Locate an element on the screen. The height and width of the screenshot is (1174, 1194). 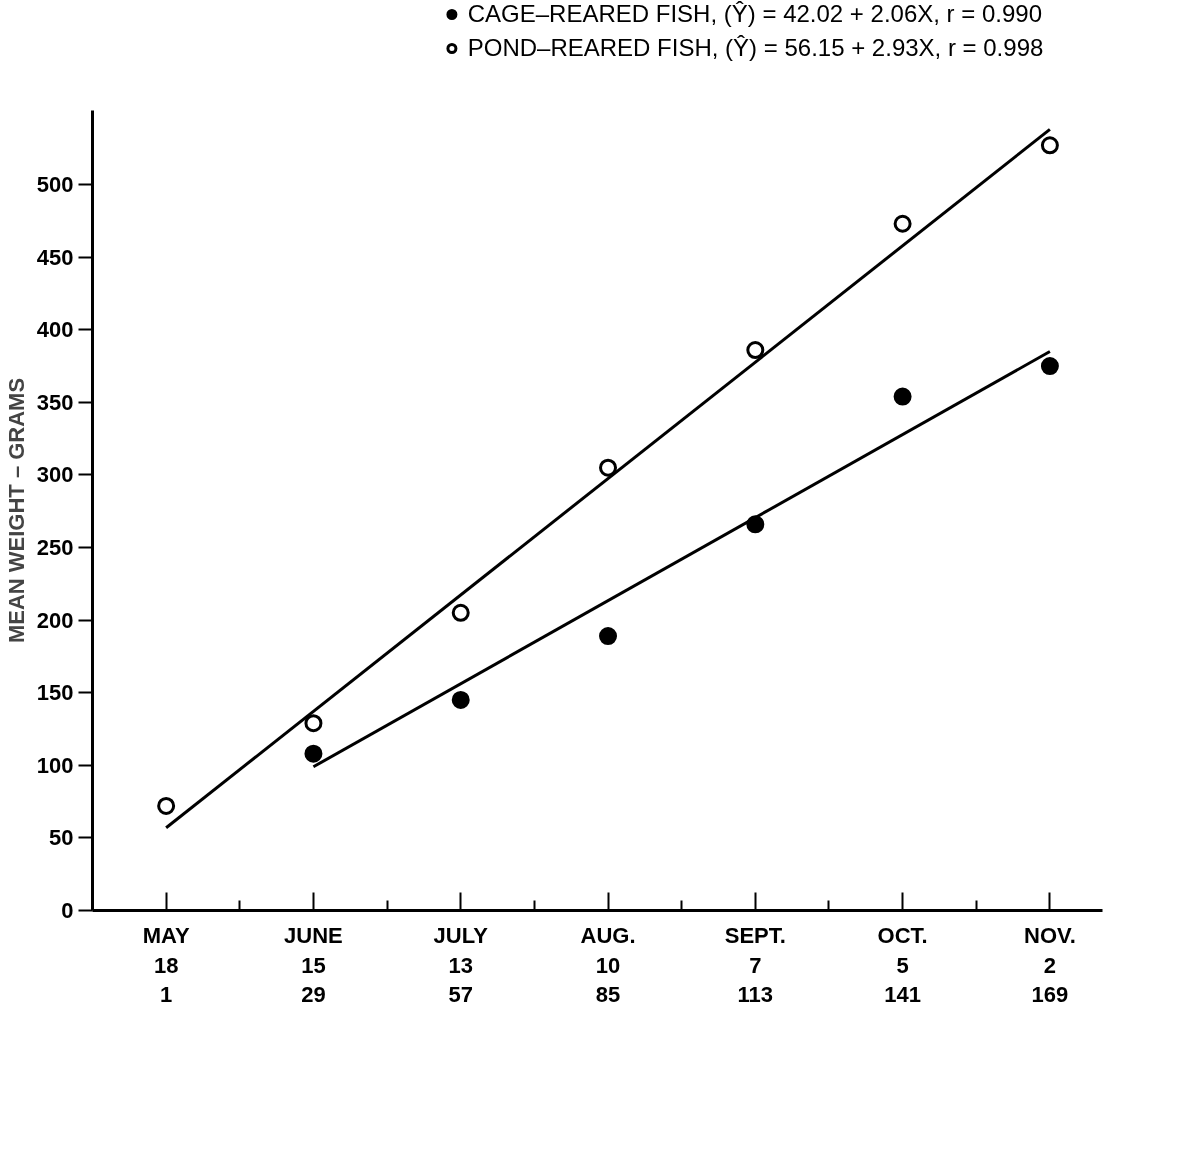
y-tick-label: 50 is located at coordinates (61, 838).